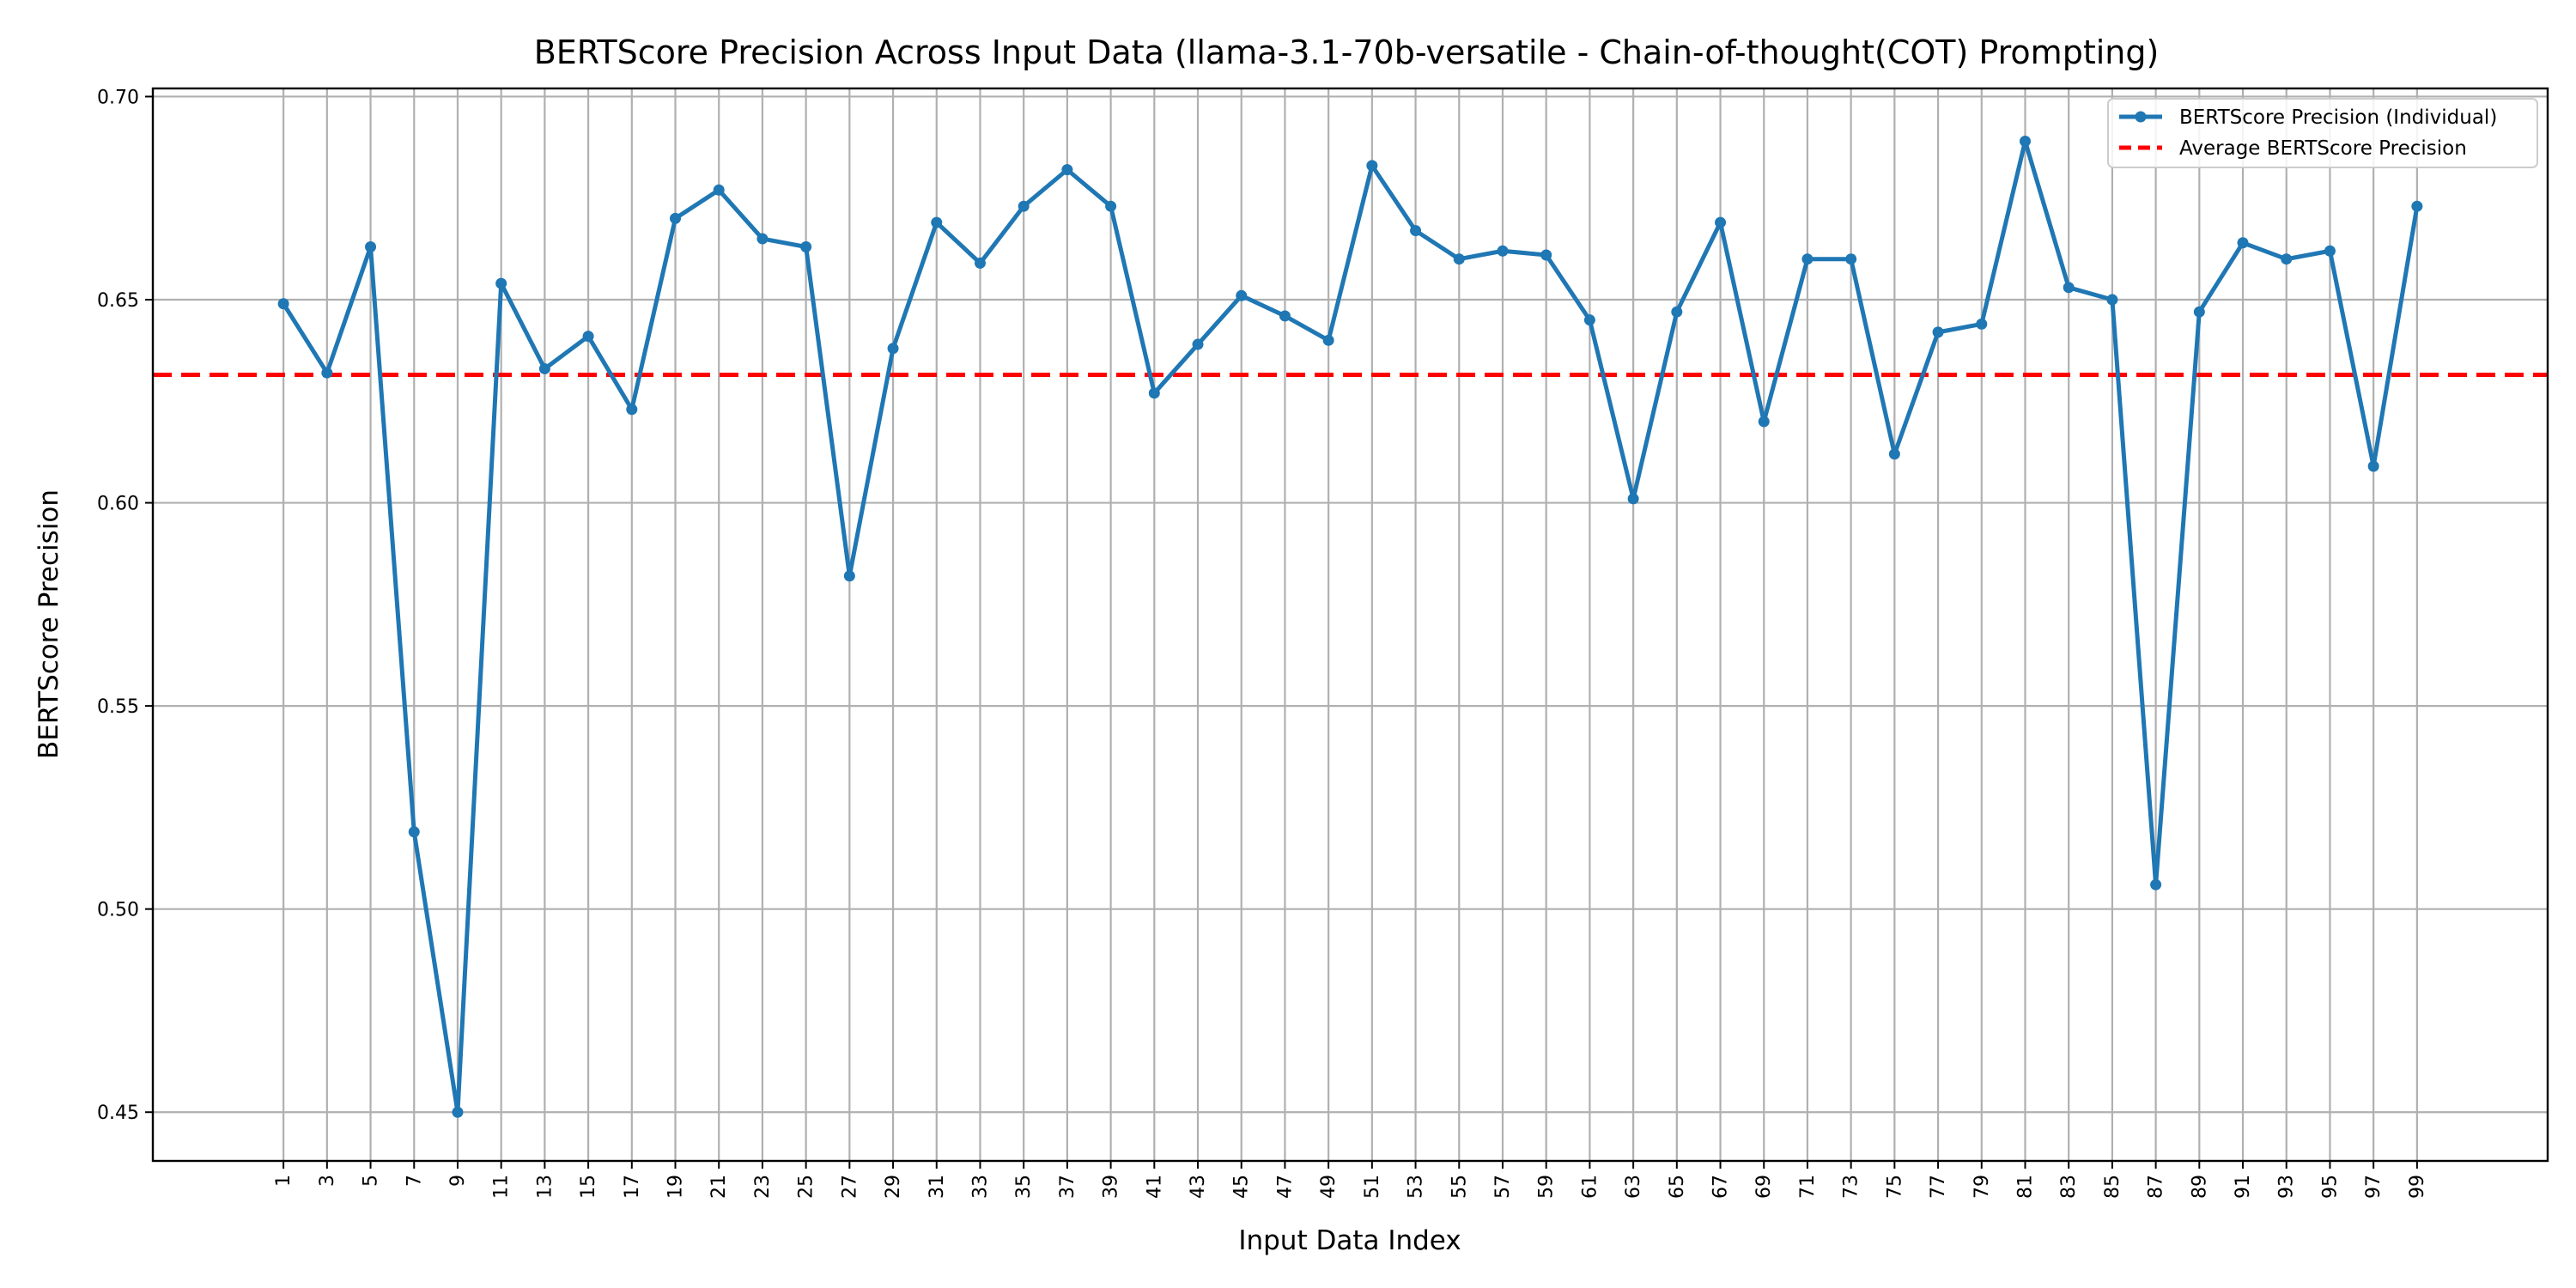 This screenshot has width=2576, height=1288. What do you see at coordinates (1111, 1187) in the screenshot?
I see `x-tick-label: 39` at bounding box center [1111, 1187].